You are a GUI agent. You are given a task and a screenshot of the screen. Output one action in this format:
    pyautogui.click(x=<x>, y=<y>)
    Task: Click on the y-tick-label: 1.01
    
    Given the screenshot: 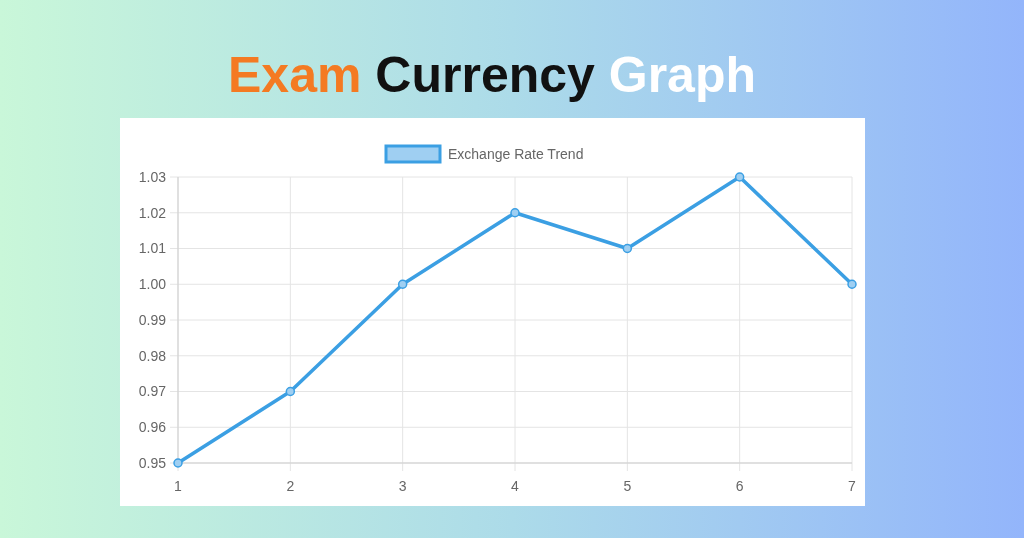 What is the action you would take?
    pyautogui.click(x=152, y=248)
    